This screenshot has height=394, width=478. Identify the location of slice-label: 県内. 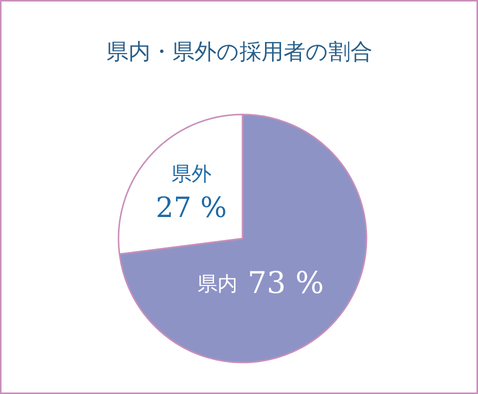
(218, 284).